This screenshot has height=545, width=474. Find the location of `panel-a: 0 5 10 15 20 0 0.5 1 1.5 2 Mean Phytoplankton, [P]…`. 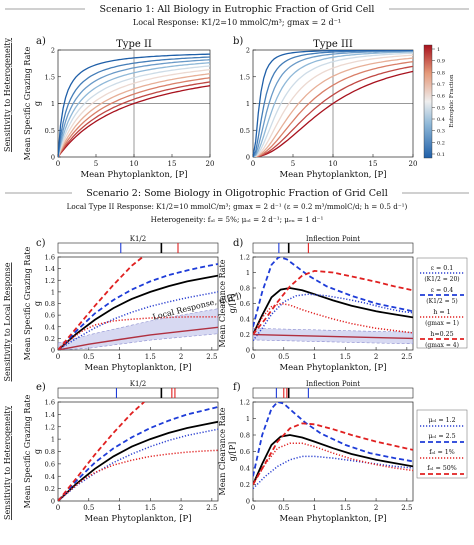

panel-a: 0 5 10 15 20 0 0.5 1 1.5 2 Mean Phytoplankton, [P]… is located at coordinates (118, 109).